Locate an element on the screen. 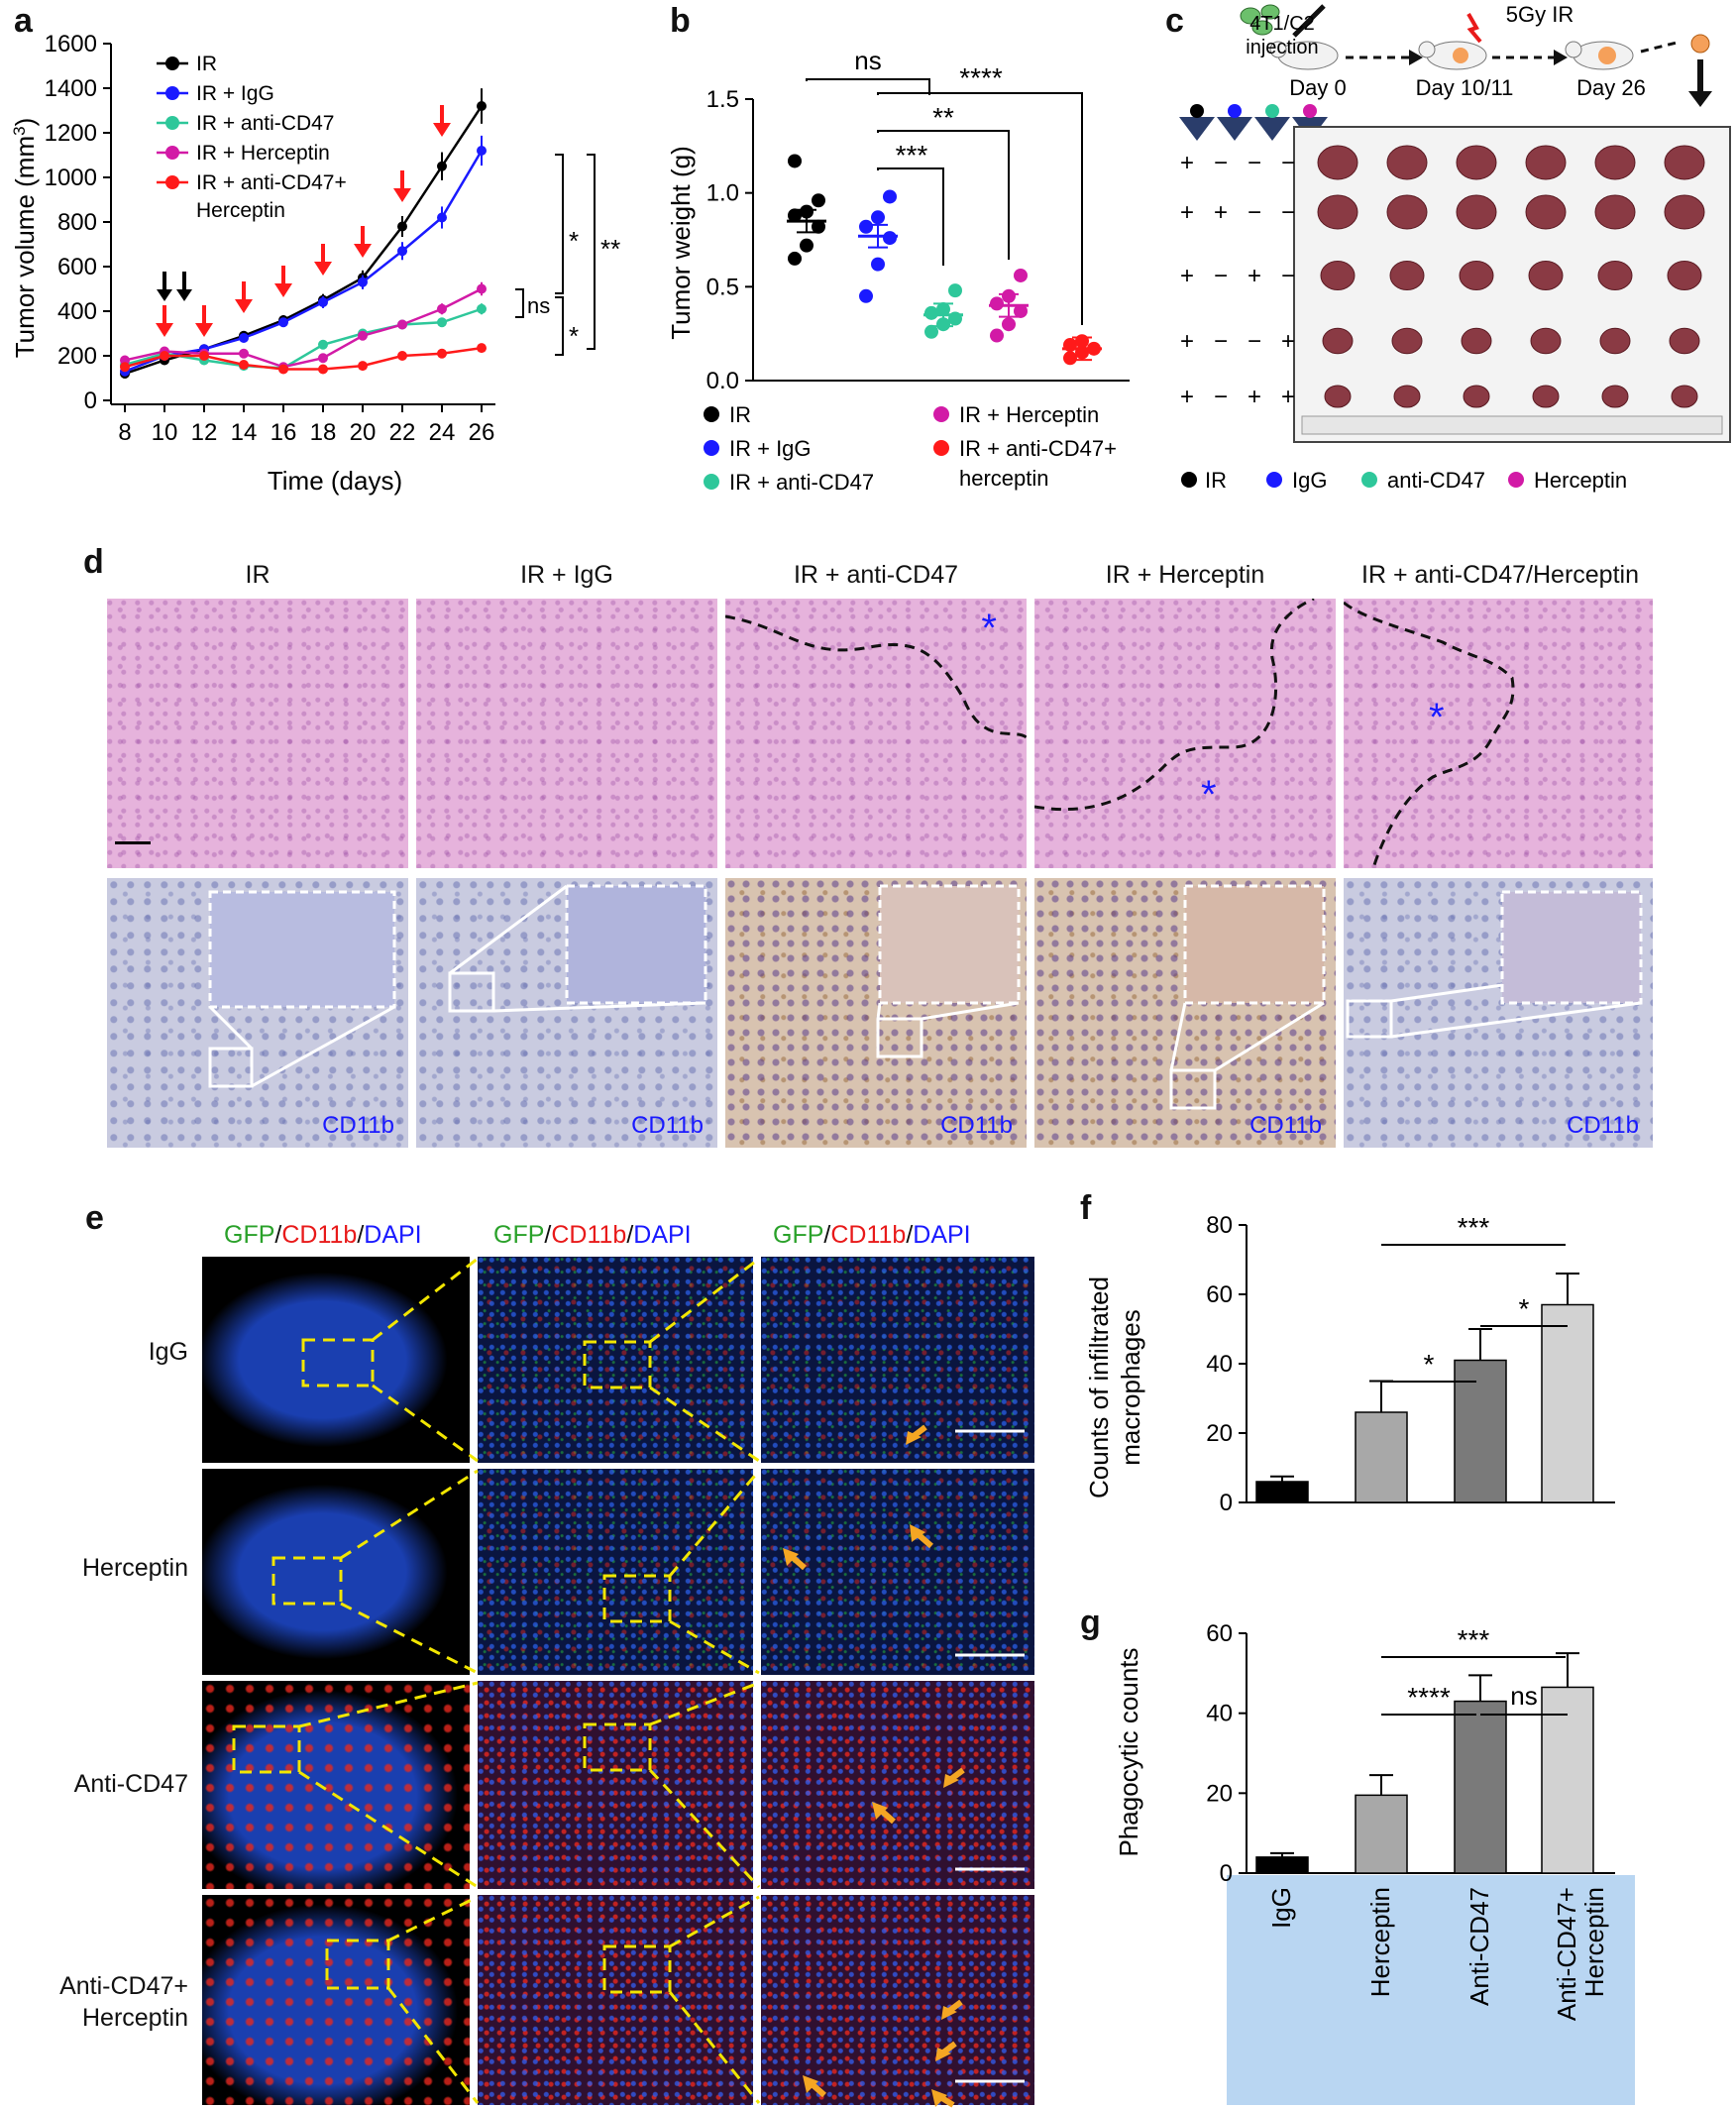  fluo-herceptin-high is located at coordinates (897, 1572).